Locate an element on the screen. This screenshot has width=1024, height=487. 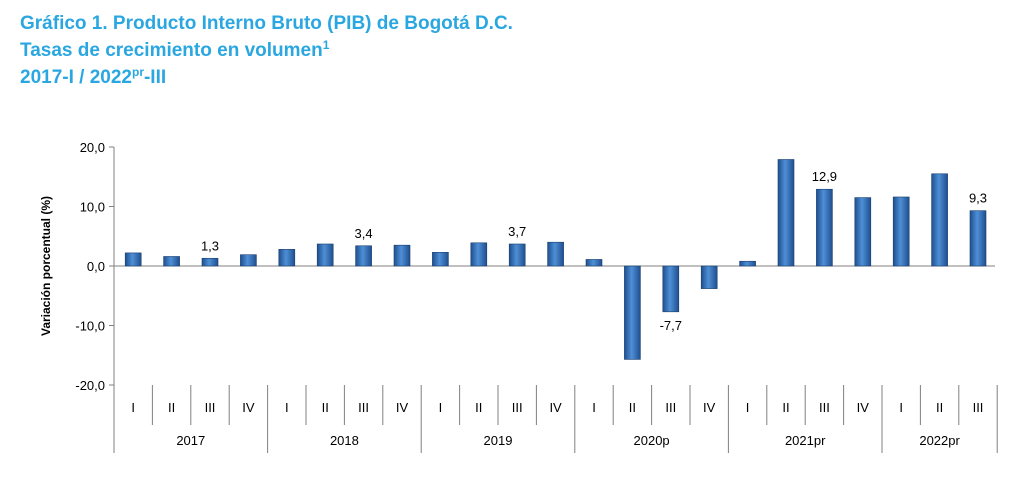
footnote-marker: 1 is located at coordinates (326, 45).